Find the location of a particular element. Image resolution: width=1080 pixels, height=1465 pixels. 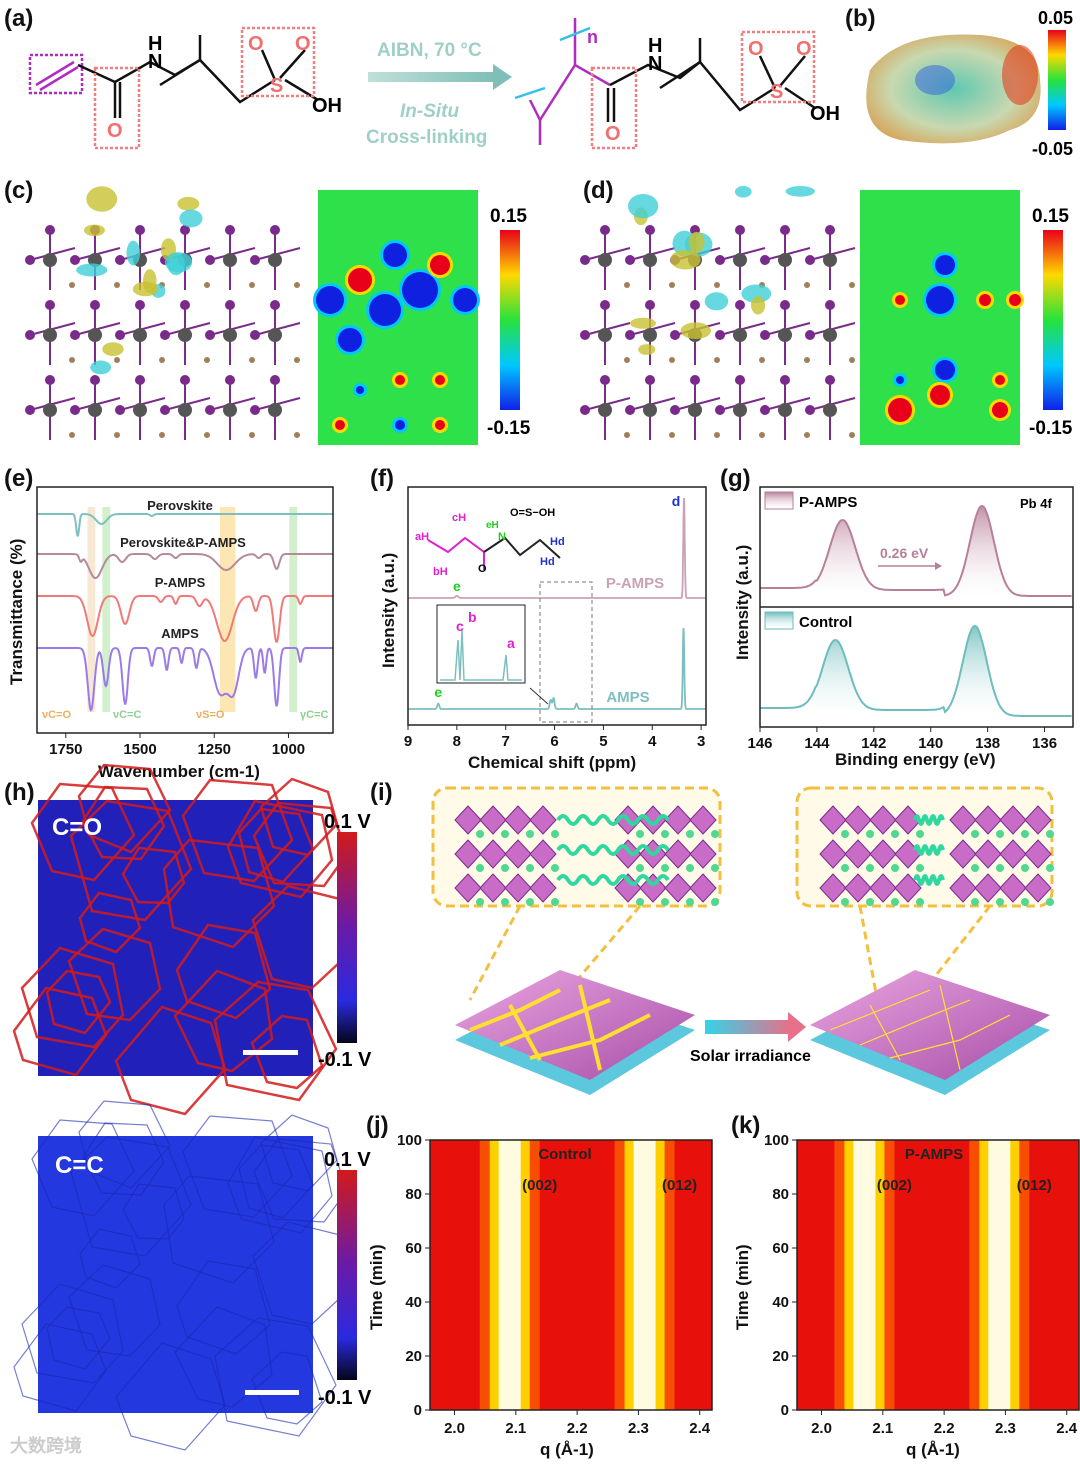

kpfm-map-cc is located at coordinates (175, 1274).